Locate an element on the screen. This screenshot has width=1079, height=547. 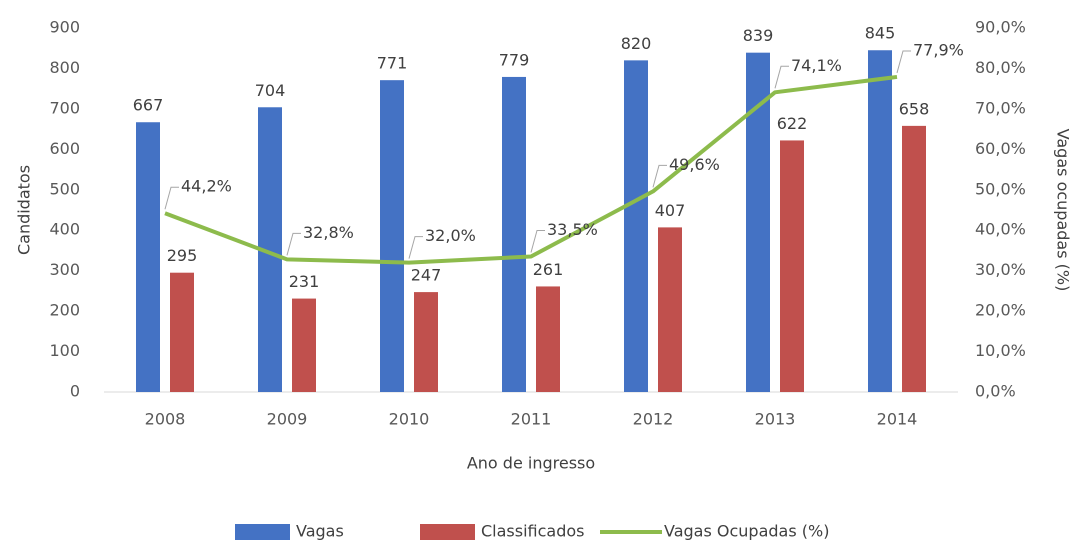
x-tick-label: 2013 is located at coordinates (775, 419).